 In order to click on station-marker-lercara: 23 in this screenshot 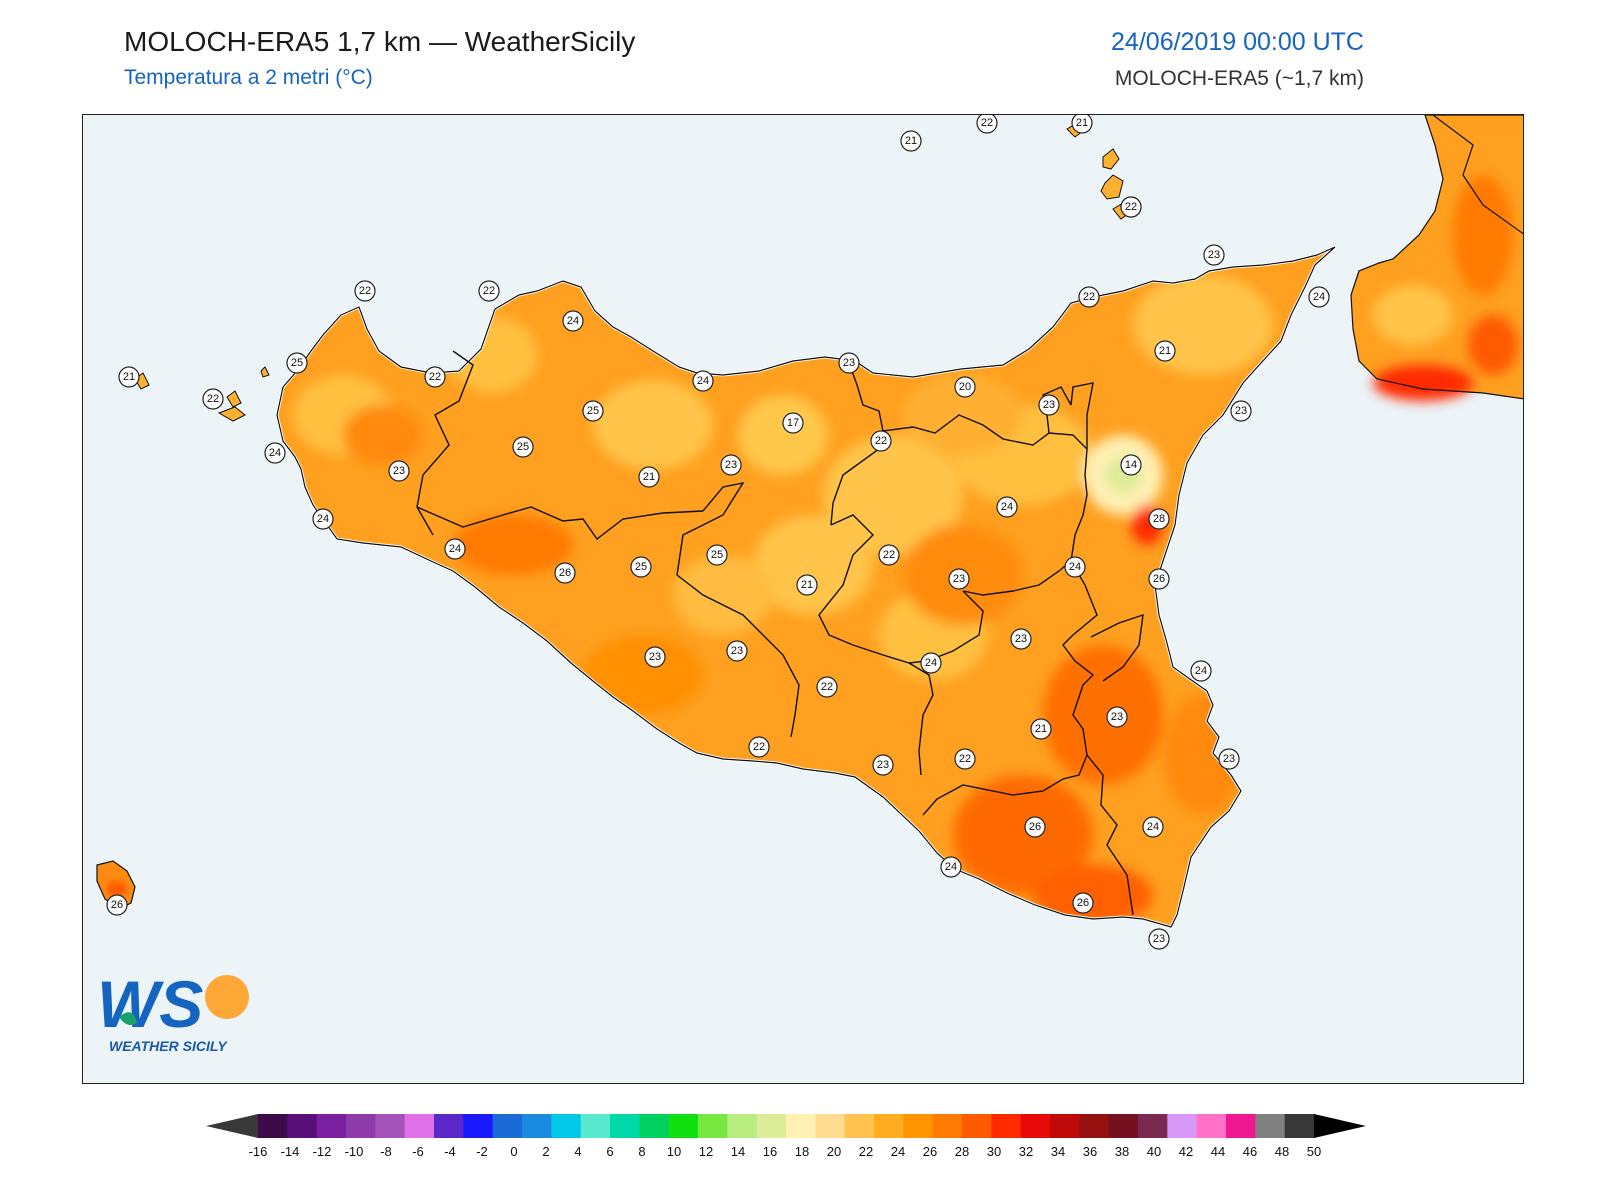, I will do `click(731, 465)`.